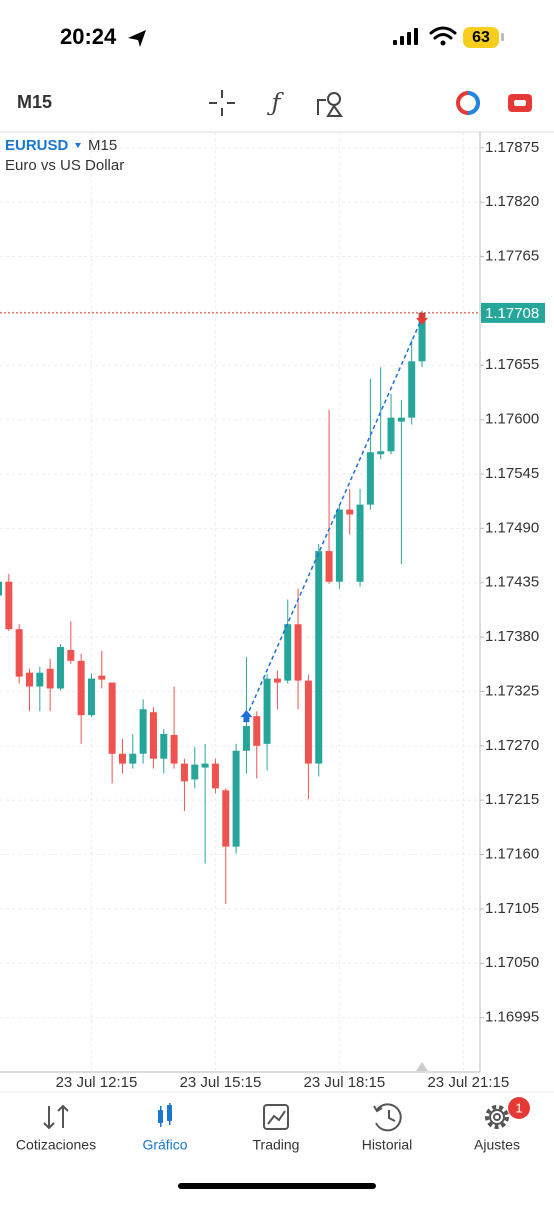  Describe the element at coordinates (276, 103) in the screenshot. I see `indicators-icon: ƒ` at that location.